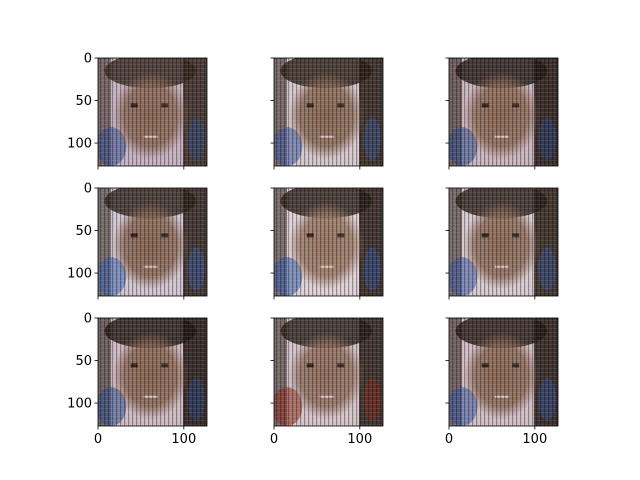 This screenshot has height=480, width=640. I want to click on panel-r3c3: 0 100, so click(501, 380).